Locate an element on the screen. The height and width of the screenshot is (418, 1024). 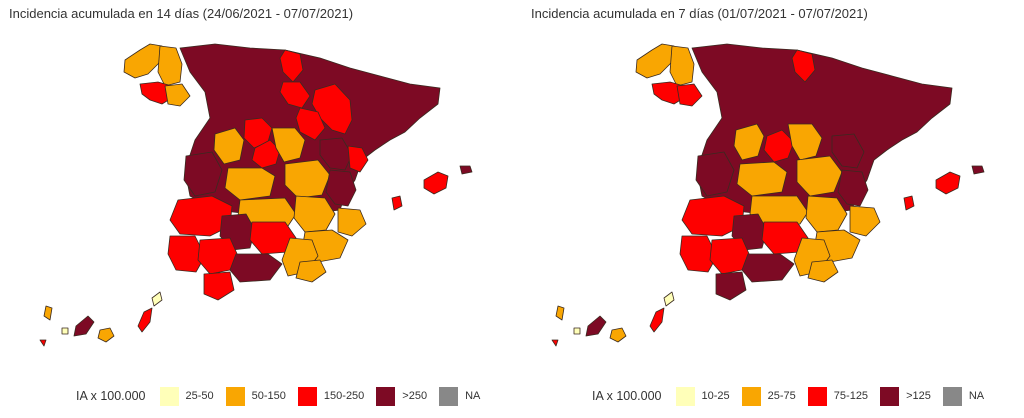
legend-item-3: 150-250 is located at coordinates (331, 396).